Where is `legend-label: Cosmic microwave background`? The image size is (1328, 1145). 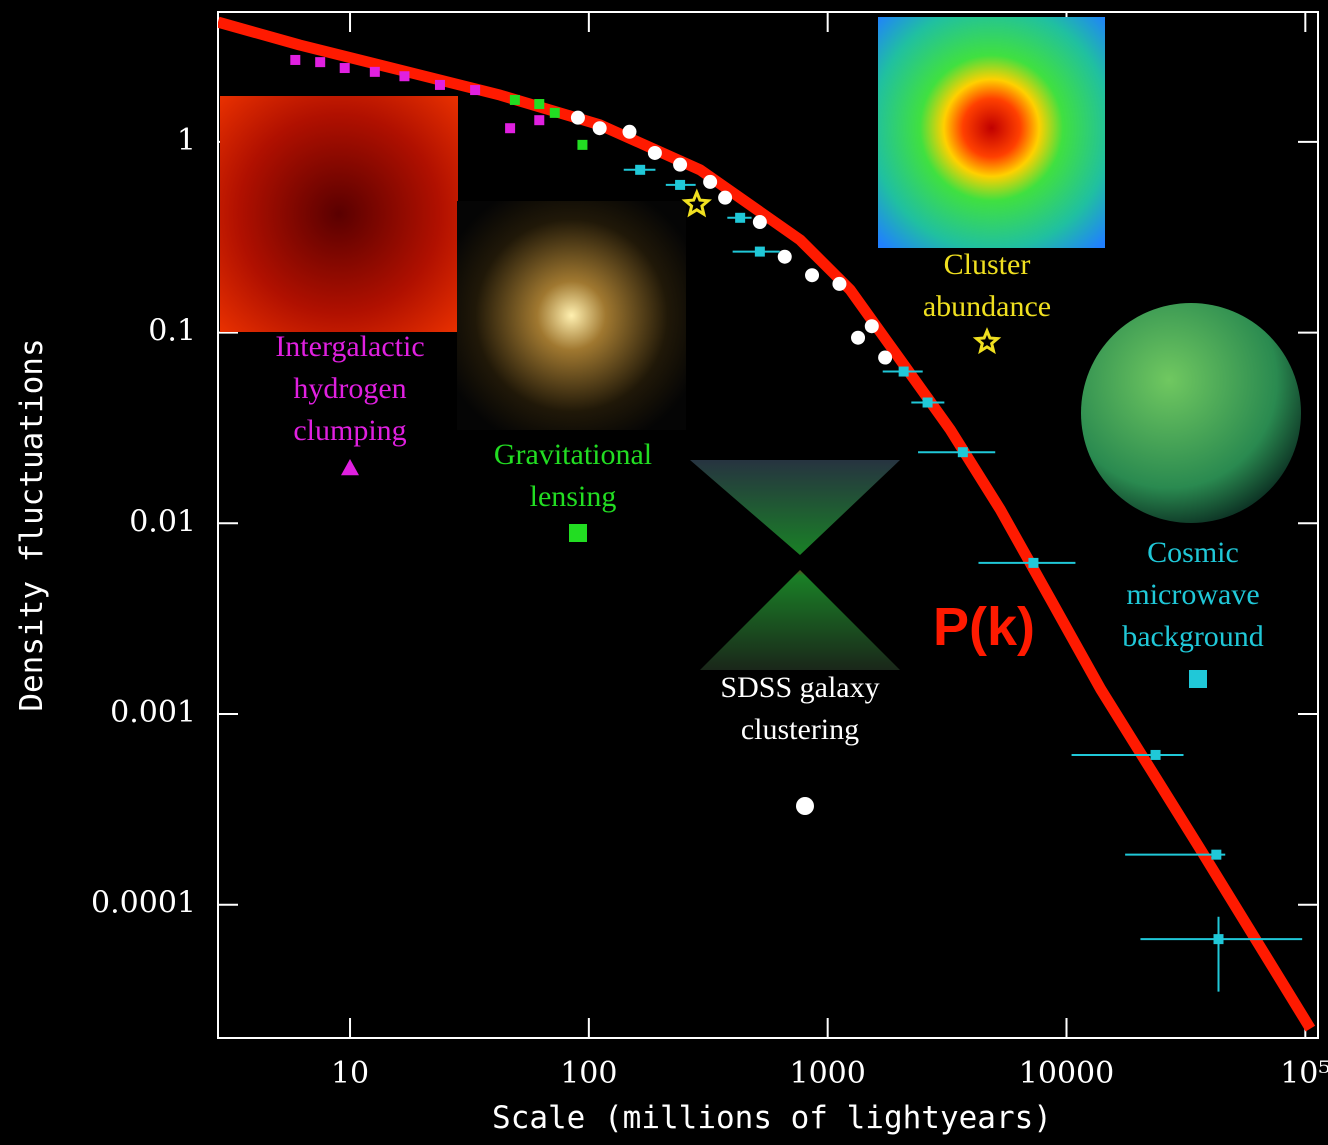
legend-label: Cosmic microwave background is located at coordinates (1193, 594).